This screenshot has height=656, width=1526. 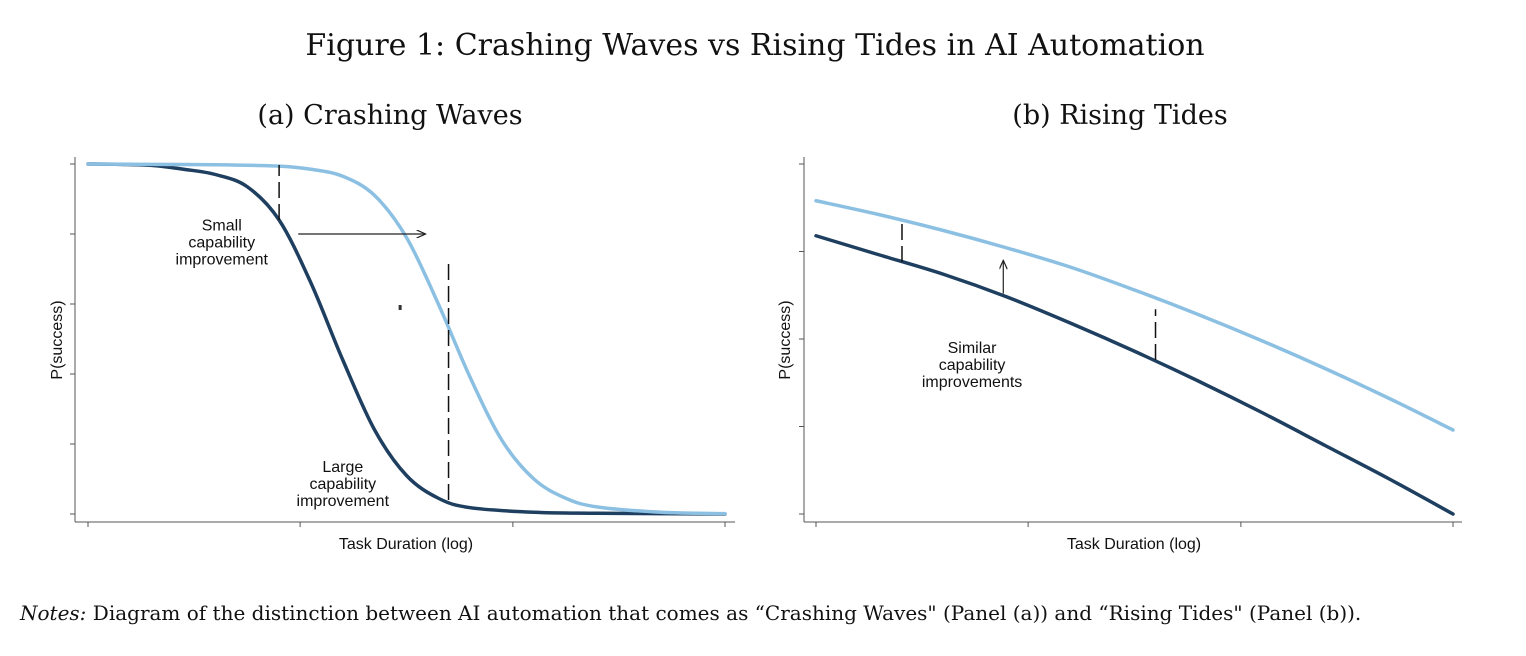 I want to click on light-curve, so click(x=1134, y=315).